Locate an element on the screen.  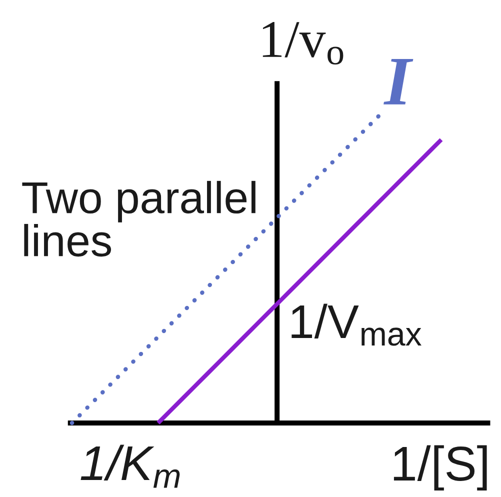
series-label: I is located at coordinates (399, 81).